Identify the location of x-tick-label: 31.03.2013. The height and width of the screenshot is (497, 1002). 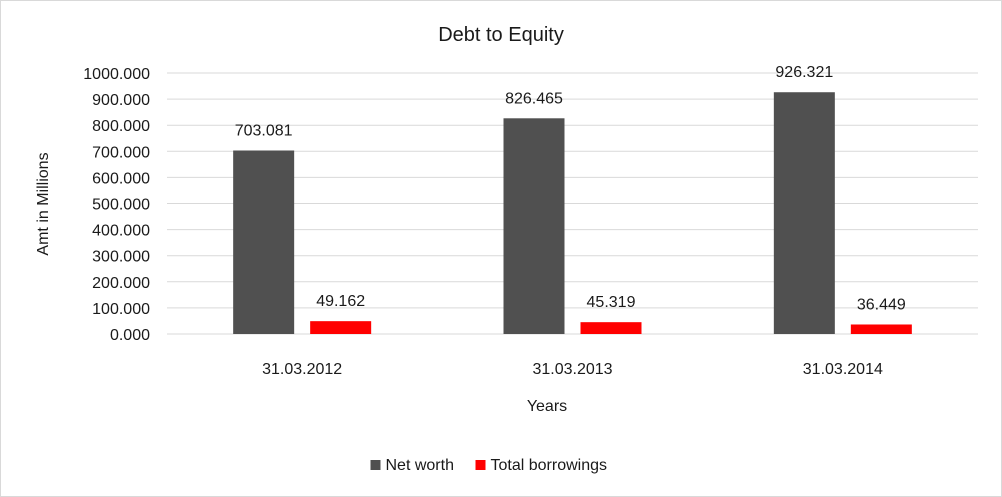
(572, 369).